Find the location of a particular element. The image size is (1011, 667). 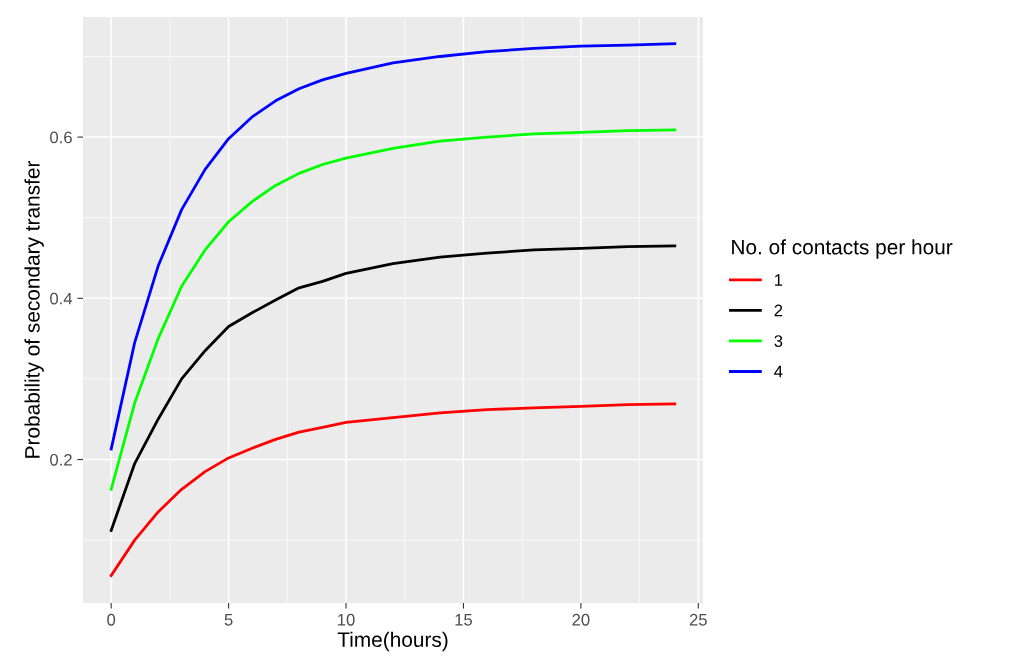

x-tick-label: 10 is located at coordinates (346, 619).